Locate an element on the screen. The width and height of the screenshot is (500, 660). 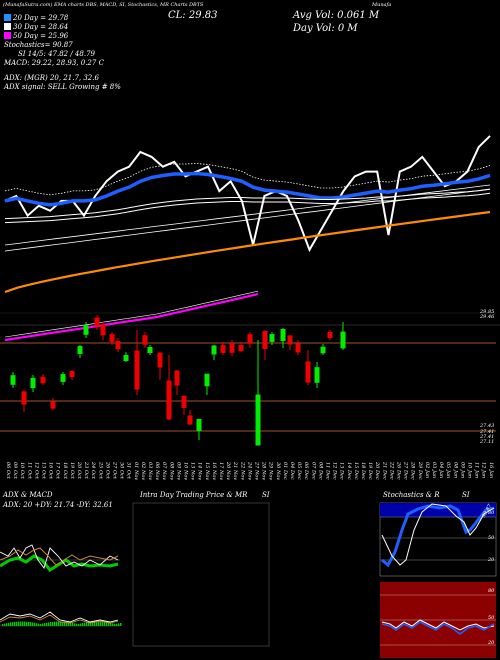
date-label: 02 Jan is located at coordinates (427, 470).